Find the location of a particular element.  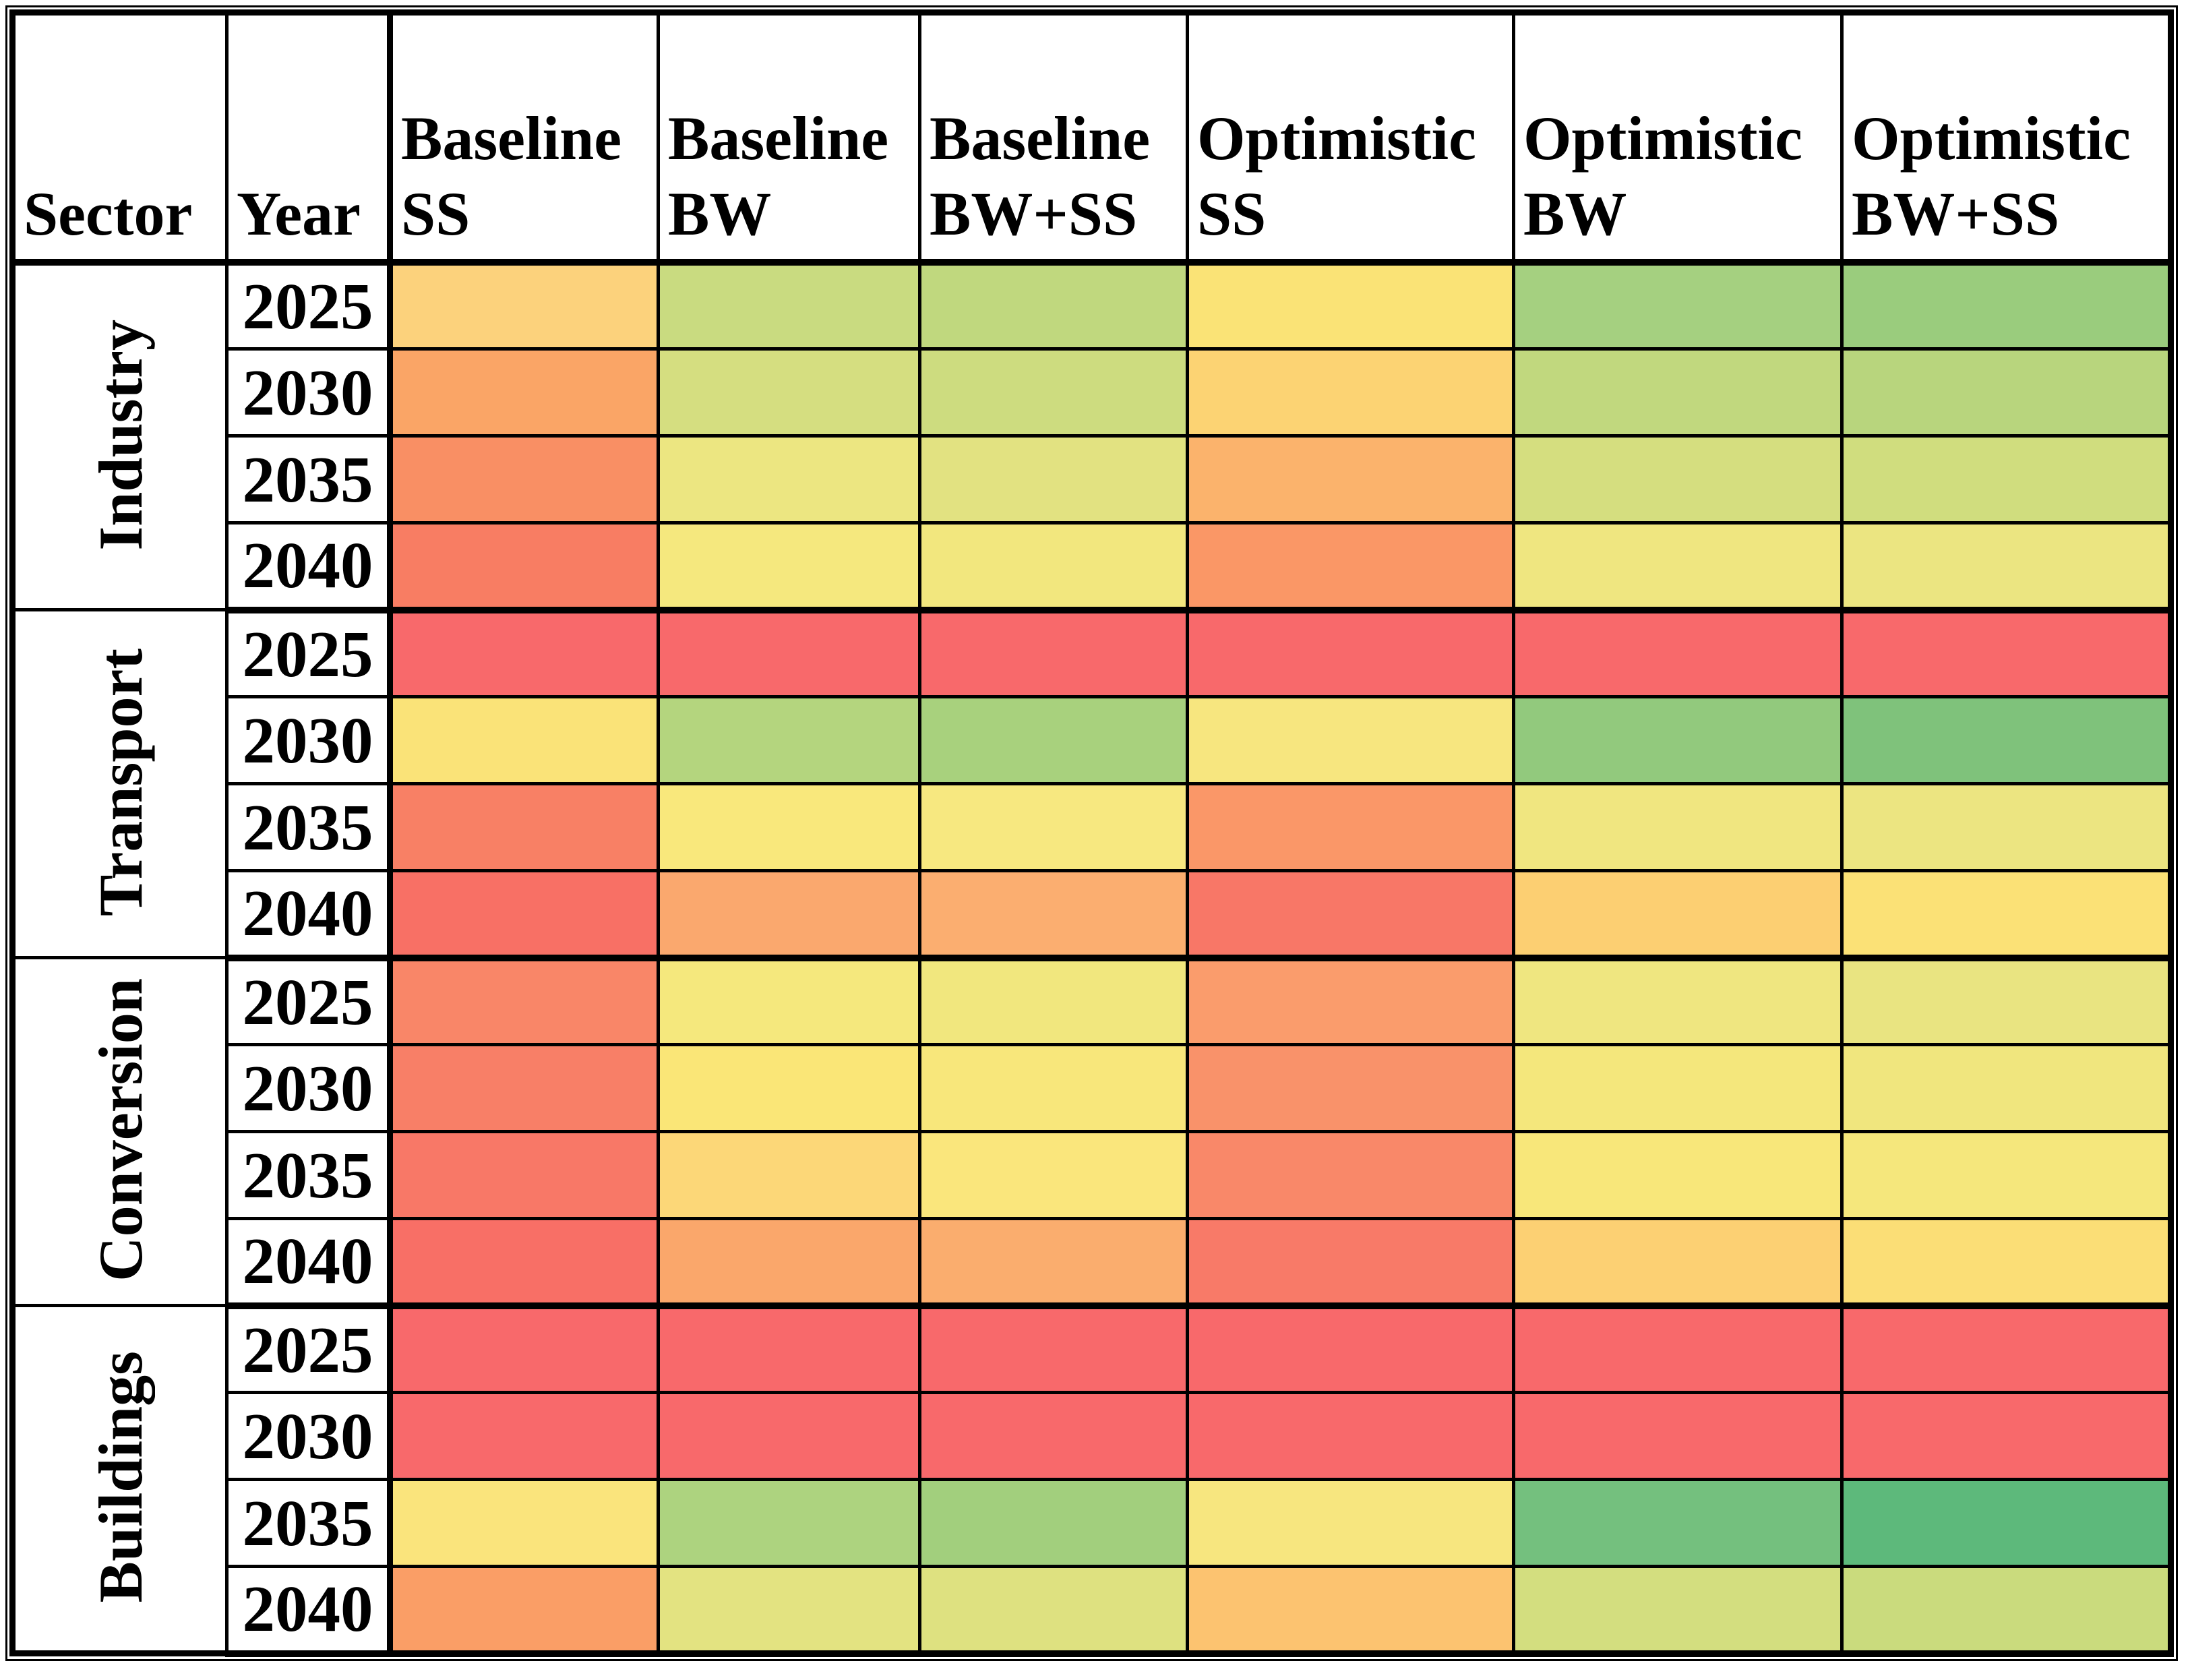

sector-label-transport: Transport is located at coordinates (120, 783).